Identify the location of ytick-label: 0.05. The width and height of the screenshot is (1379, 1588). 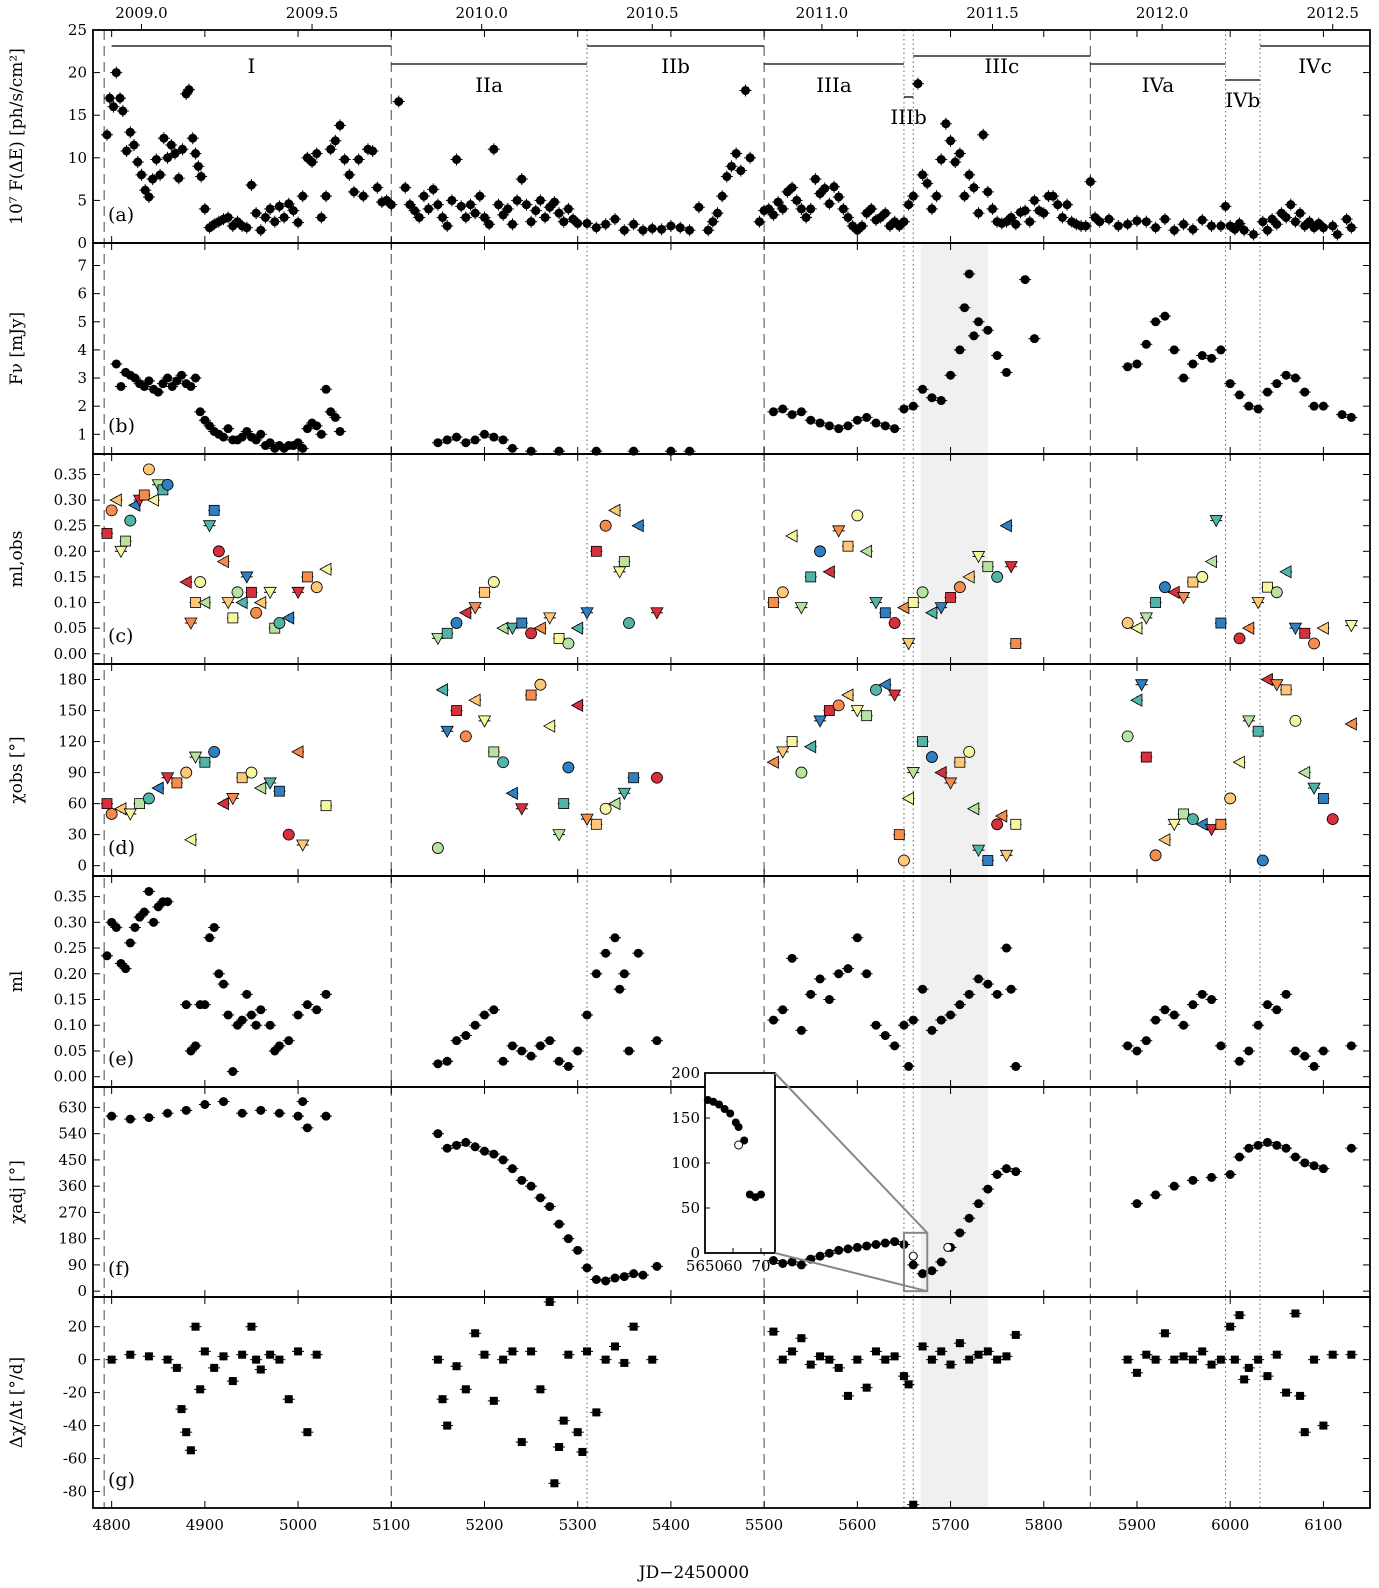
(70, 628).